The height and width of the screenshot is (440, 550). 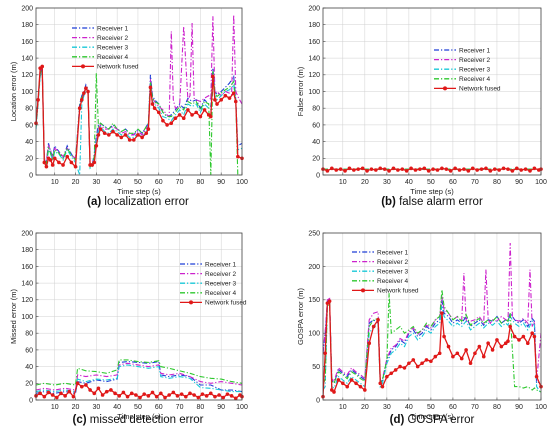 I want to click on panel-caption: (b) false alarm error, so click(x=432, y=202).